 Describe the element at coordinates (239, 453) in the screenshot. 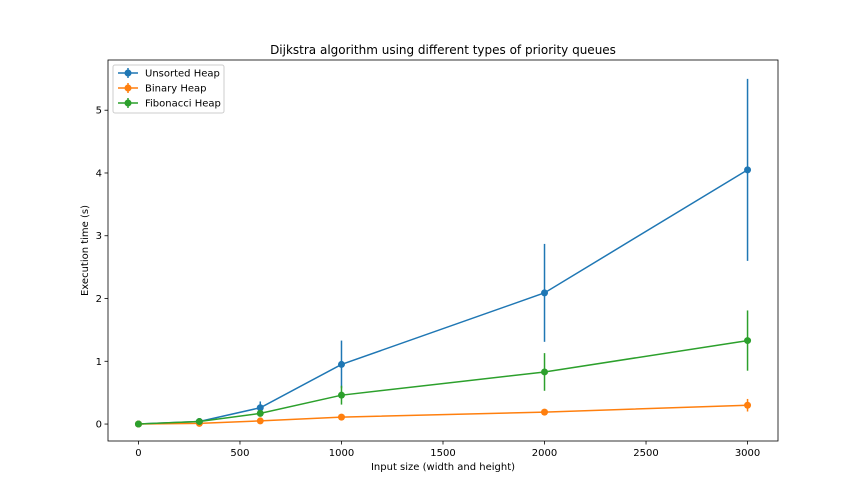

I see `x-tick-label: 500` at that location.